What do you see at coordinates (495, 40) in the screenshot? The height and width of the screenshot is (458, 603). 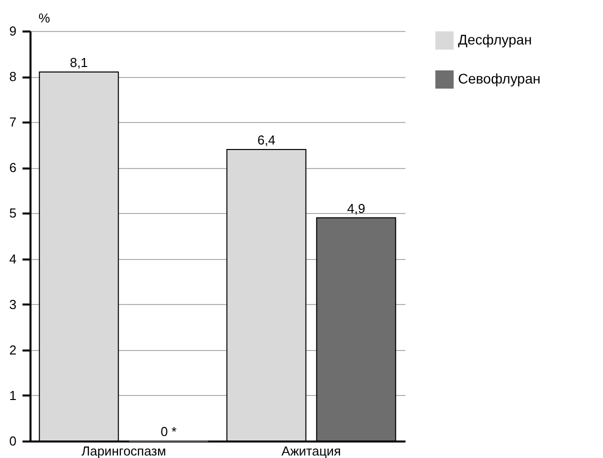 I see `legend-label: Десфлуран` at bounding box center [495, 40].